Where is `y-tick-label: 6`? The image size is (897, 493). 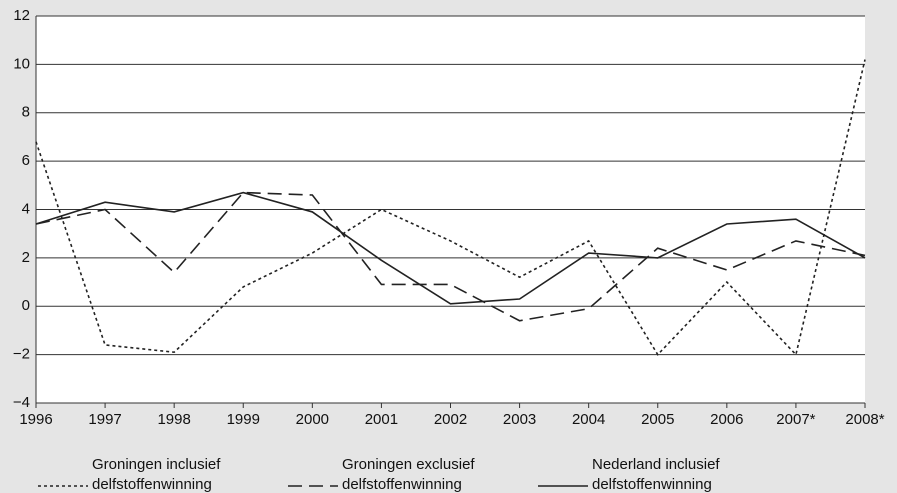 y-tick-label: 6 is located at coordinates (26, 160).